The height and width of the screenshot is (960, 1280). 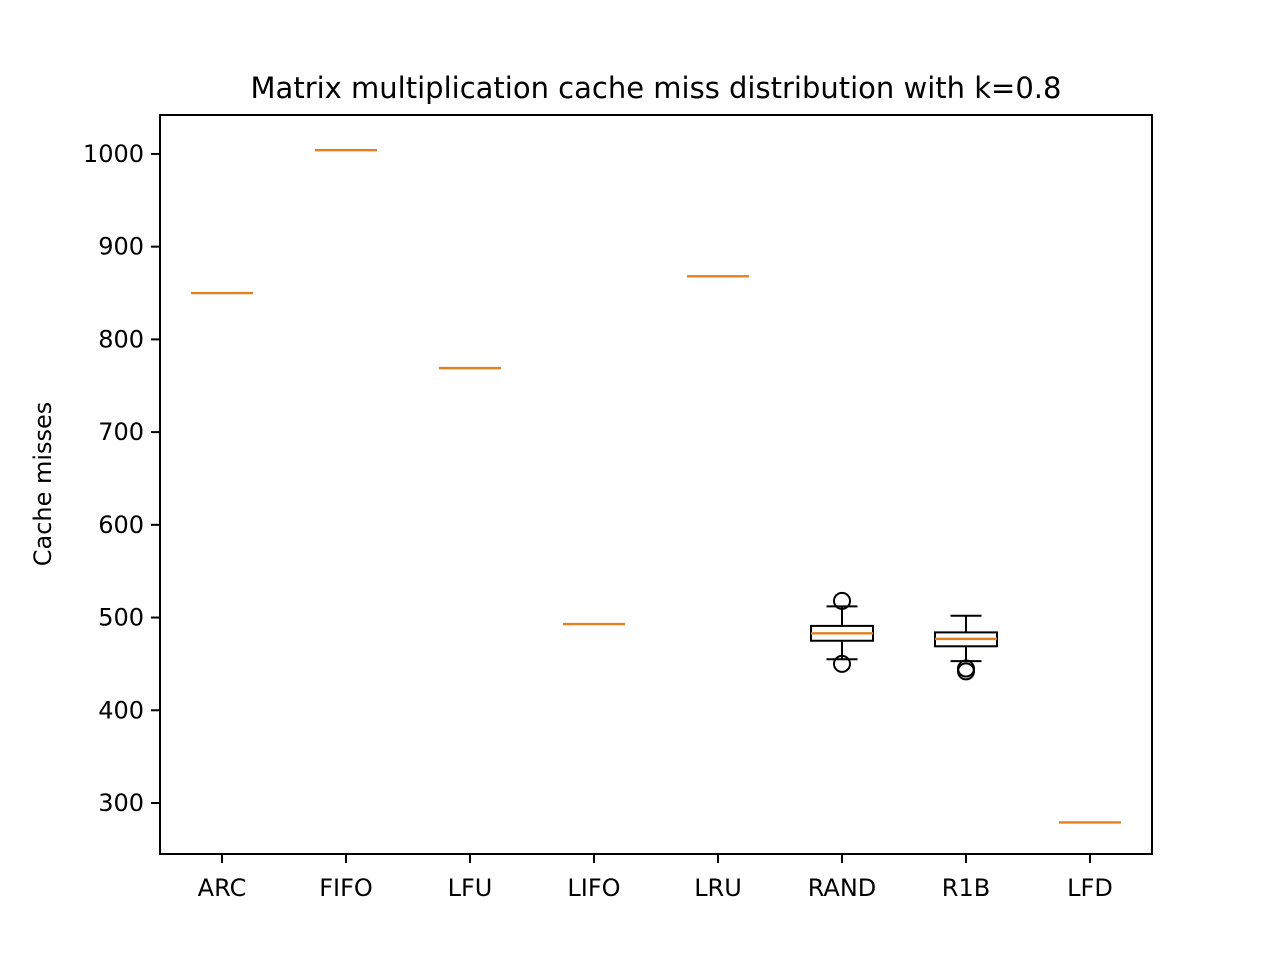 I want to click on x-tick-label: LRU, so click(x=718, y=888).